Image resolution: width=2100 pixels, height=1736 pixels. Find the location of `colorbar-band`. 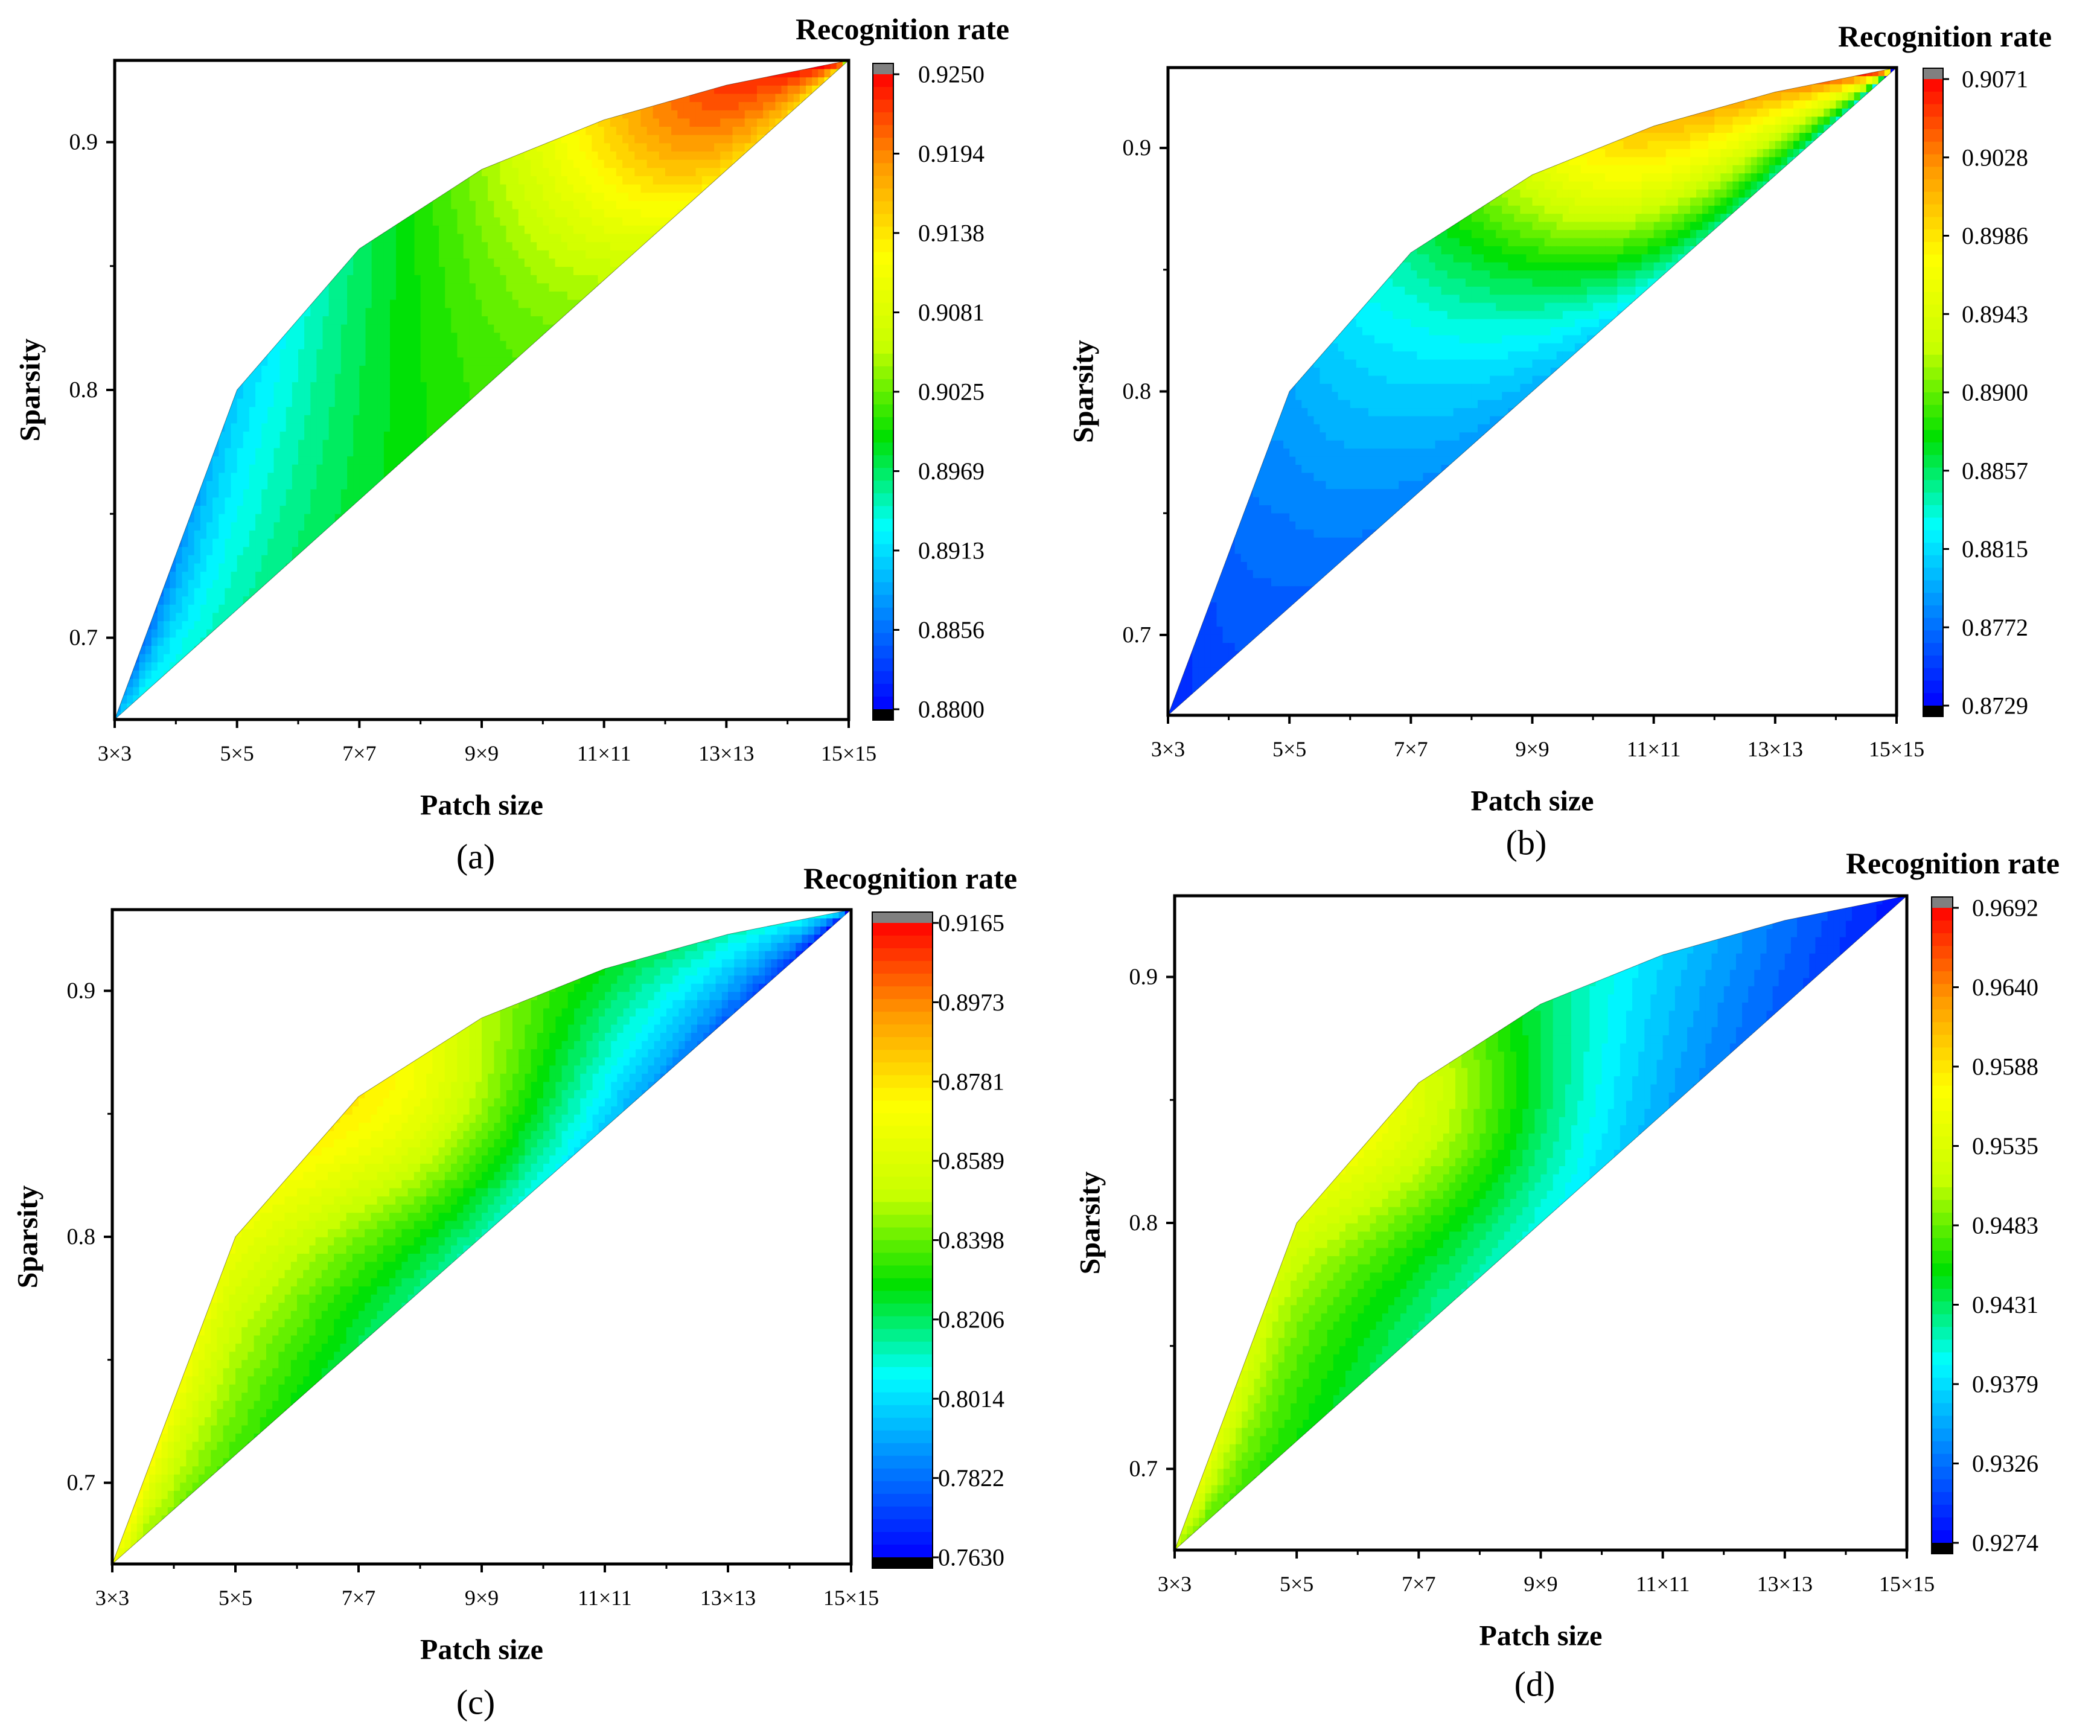

colorbar-band is located at coordinates (883, 665).